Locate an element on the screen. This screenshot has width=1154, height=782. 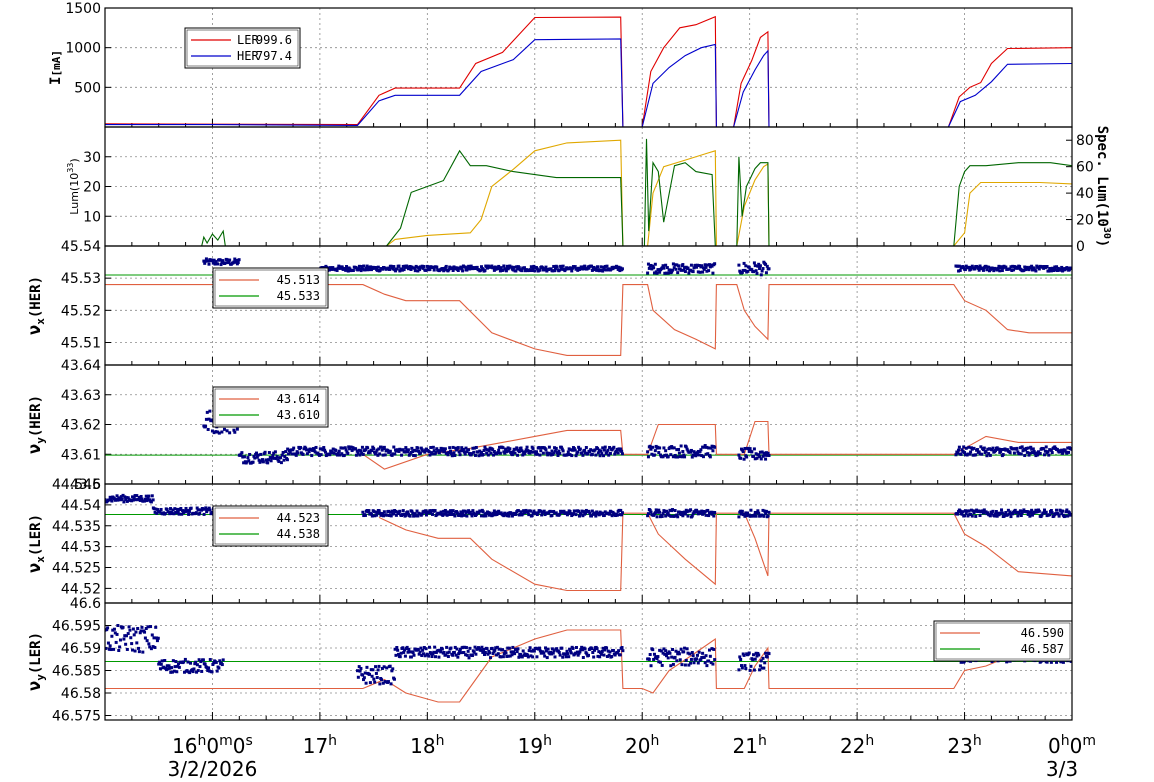
x-tick-label-part: 0 is located at coordinates (1076, 746).